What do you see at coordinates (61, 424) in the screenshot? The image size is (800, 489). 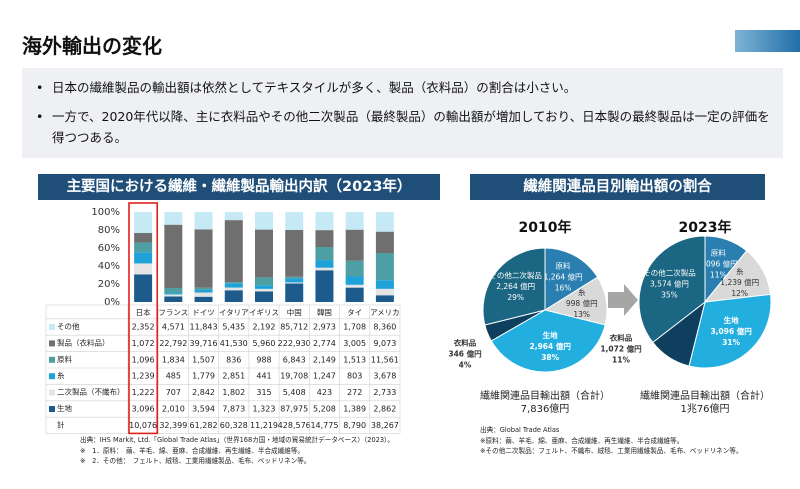 I see `total-label: 計` at bounding box center [61, 424].